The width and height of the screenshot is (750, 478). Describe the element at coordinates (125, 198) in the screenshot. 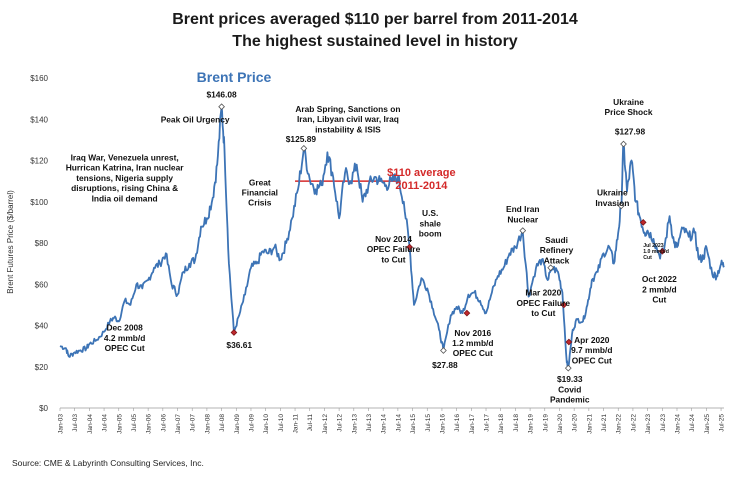

I see `annotation-label: India oil demand` at that location.